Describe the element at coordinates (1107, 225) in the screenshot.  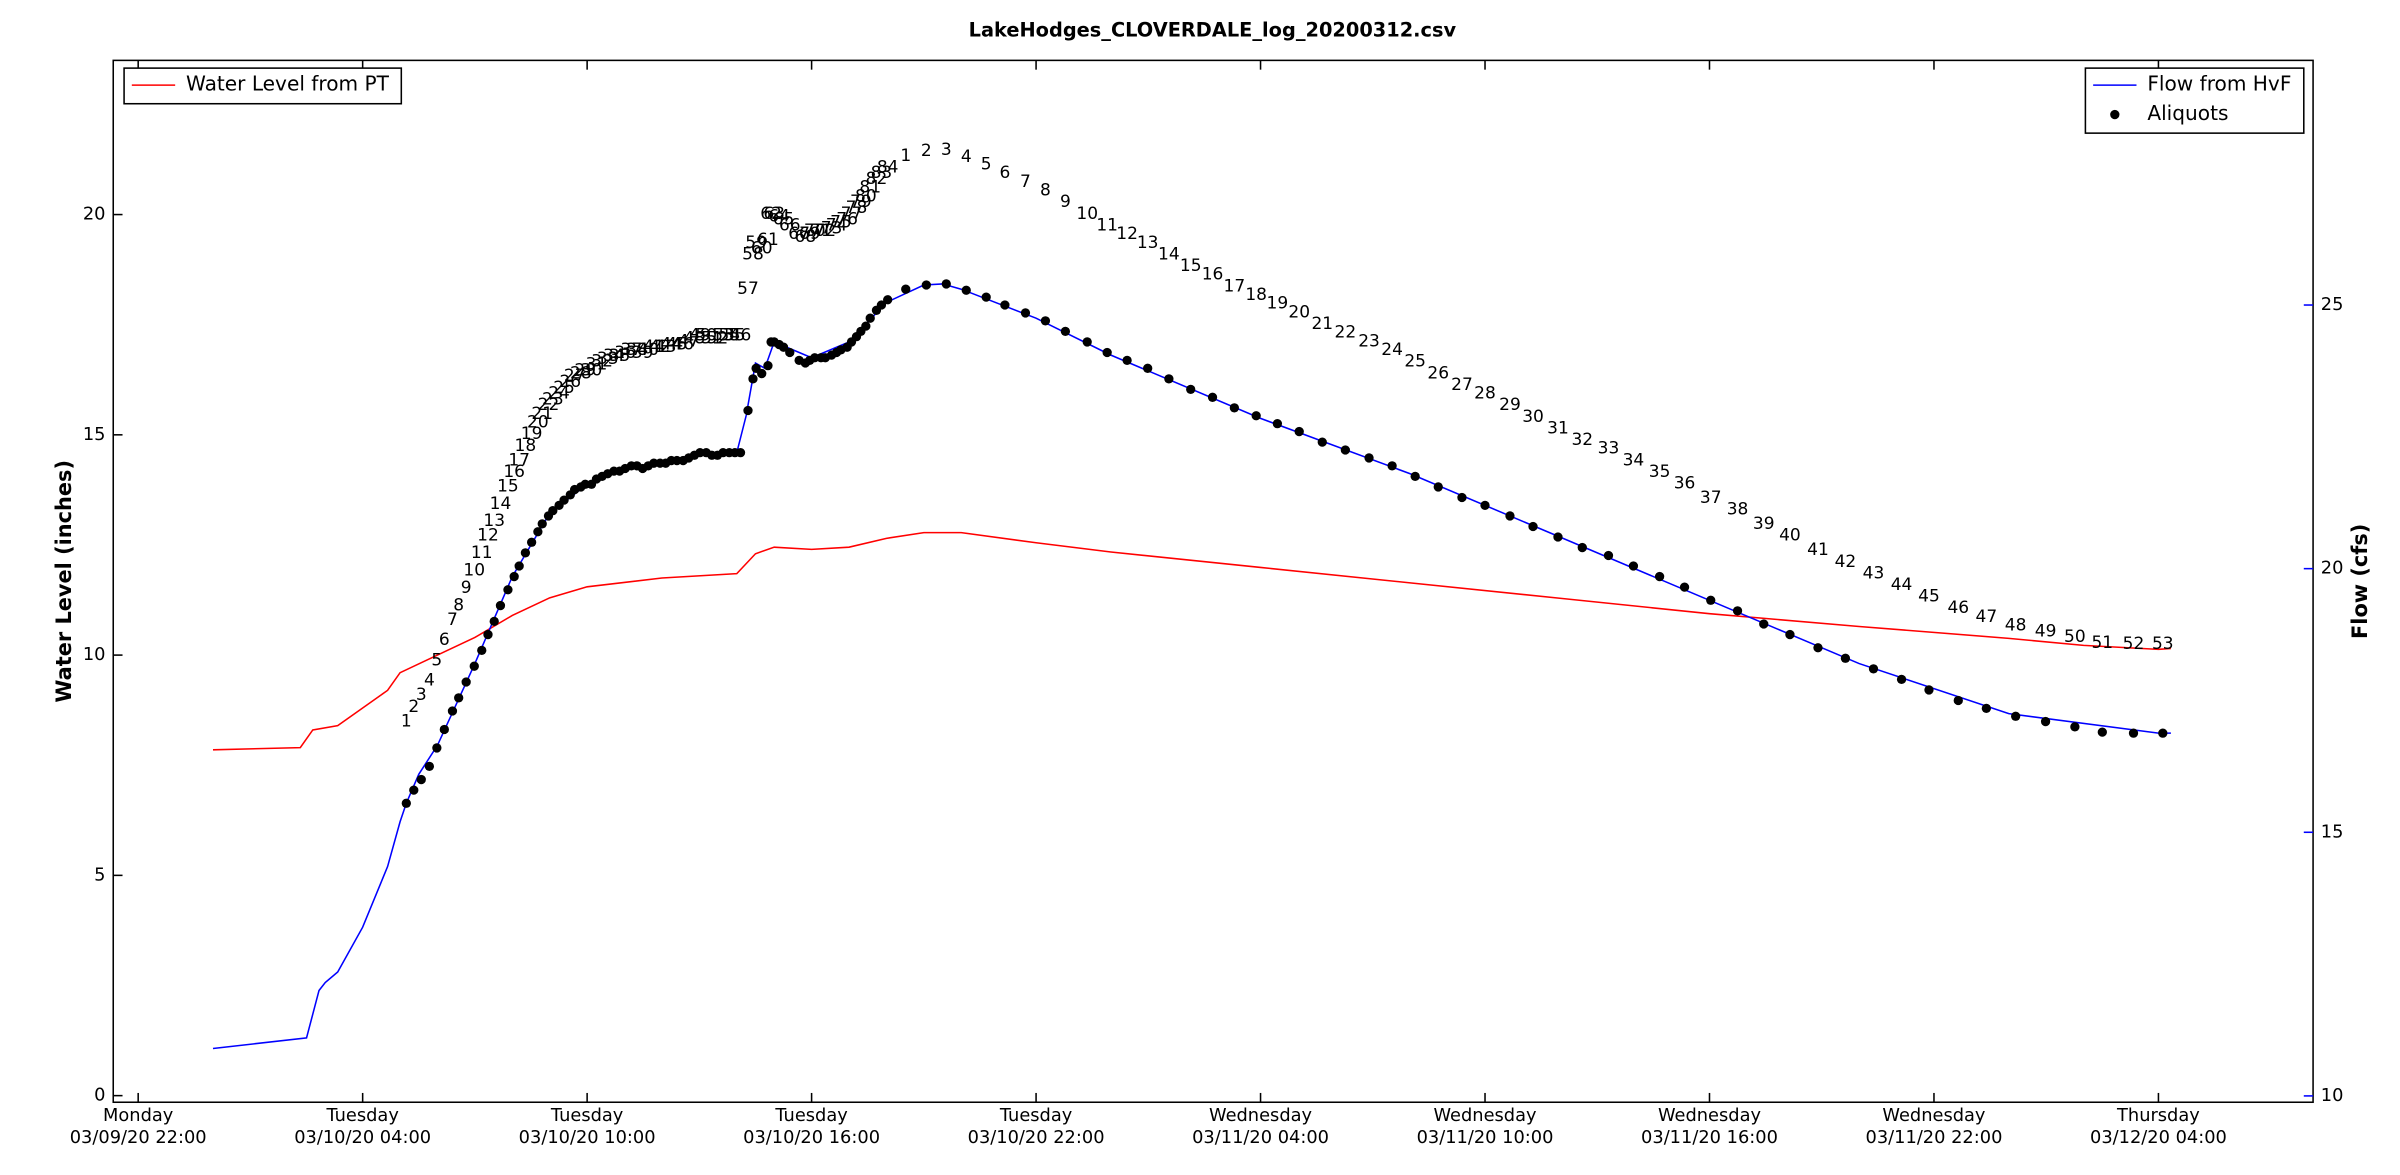
I see `aliquot-label: 11` at that location.